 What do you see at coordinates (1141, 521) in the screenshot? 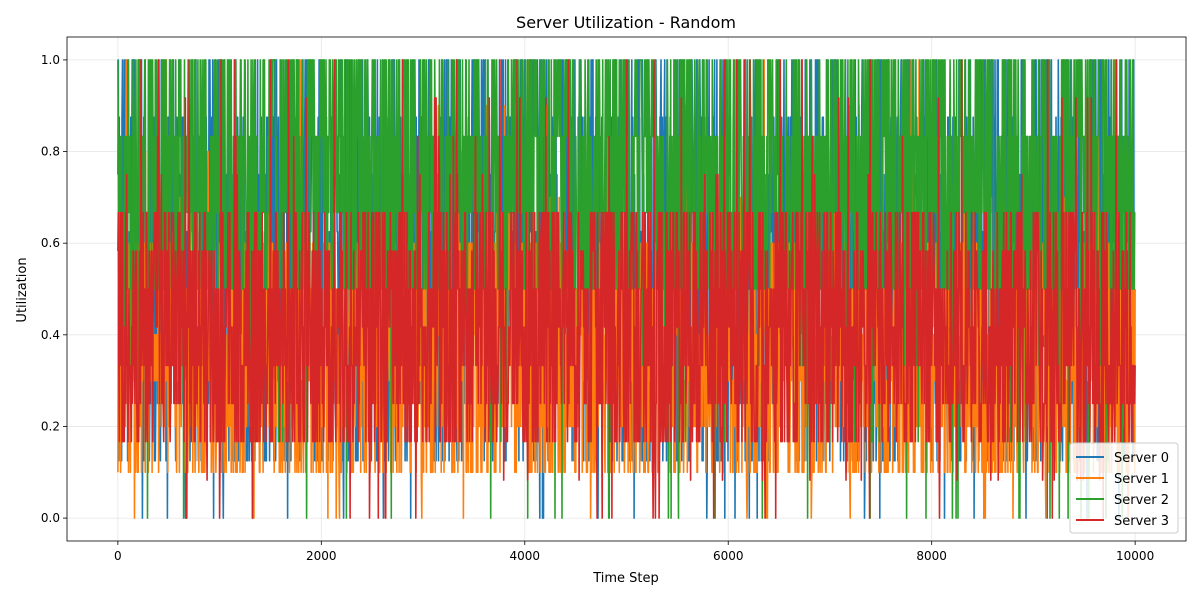
I see `legend-entry: Server 3` at bounding box center [1141, 521].